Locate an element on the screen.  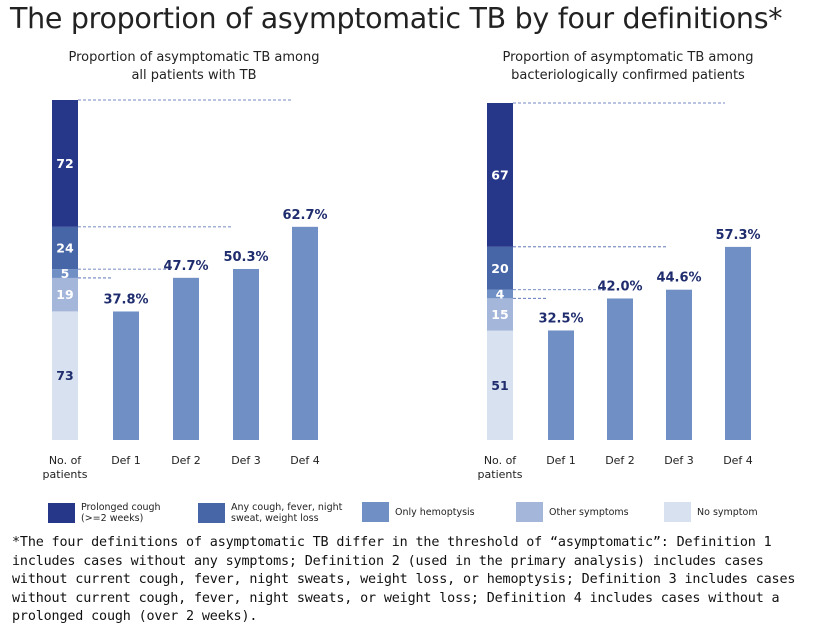
stack-segment-label: 72 is located at coordinates (64, 163).